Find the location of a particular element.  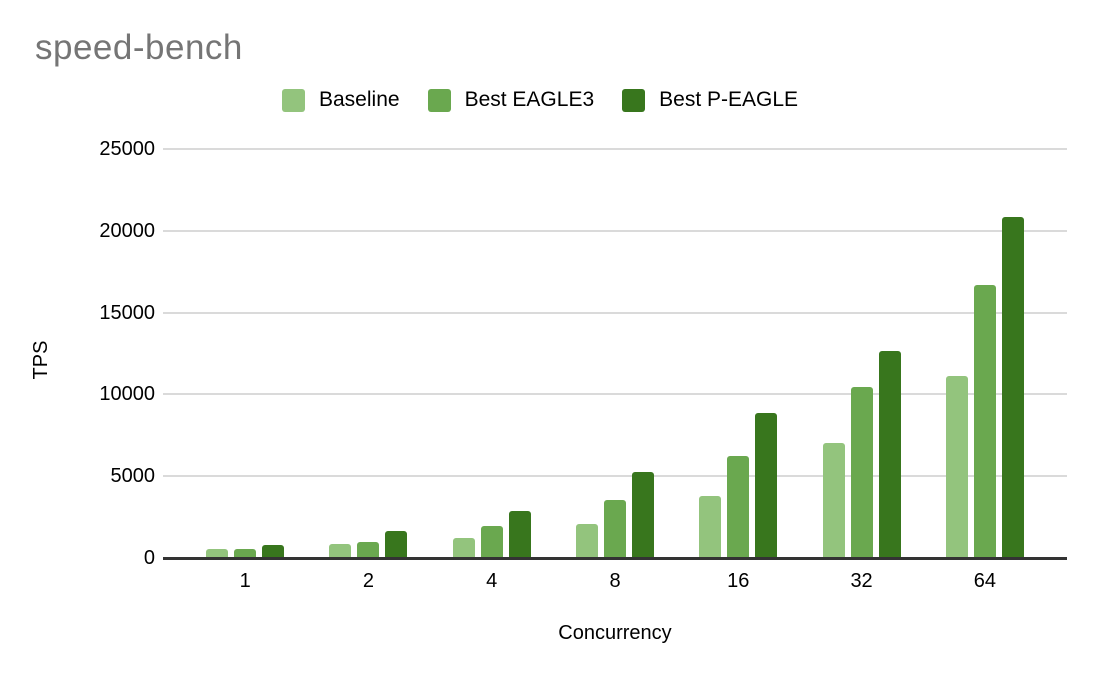

chart-legend: Baseline Best EAGLE3 Best P-EAGLE is located at coordinates (540, 100).